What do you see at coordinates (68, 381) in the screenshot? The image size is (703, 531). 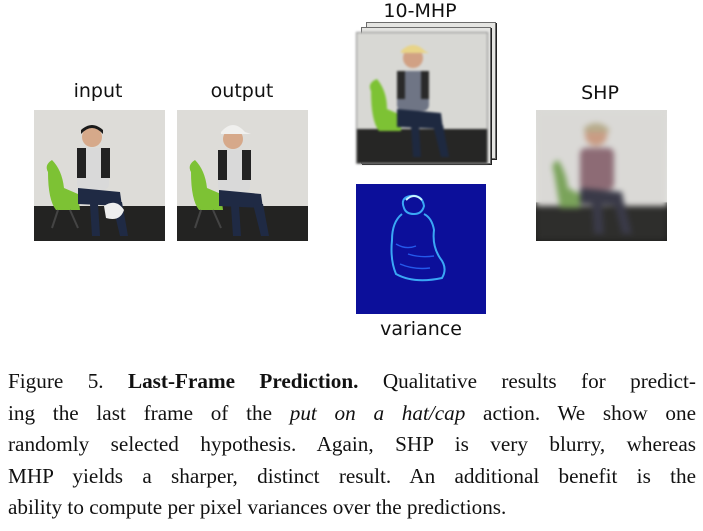 I see `caption-line-1-pre: Figure 5.` at bounding box center [68, 381].